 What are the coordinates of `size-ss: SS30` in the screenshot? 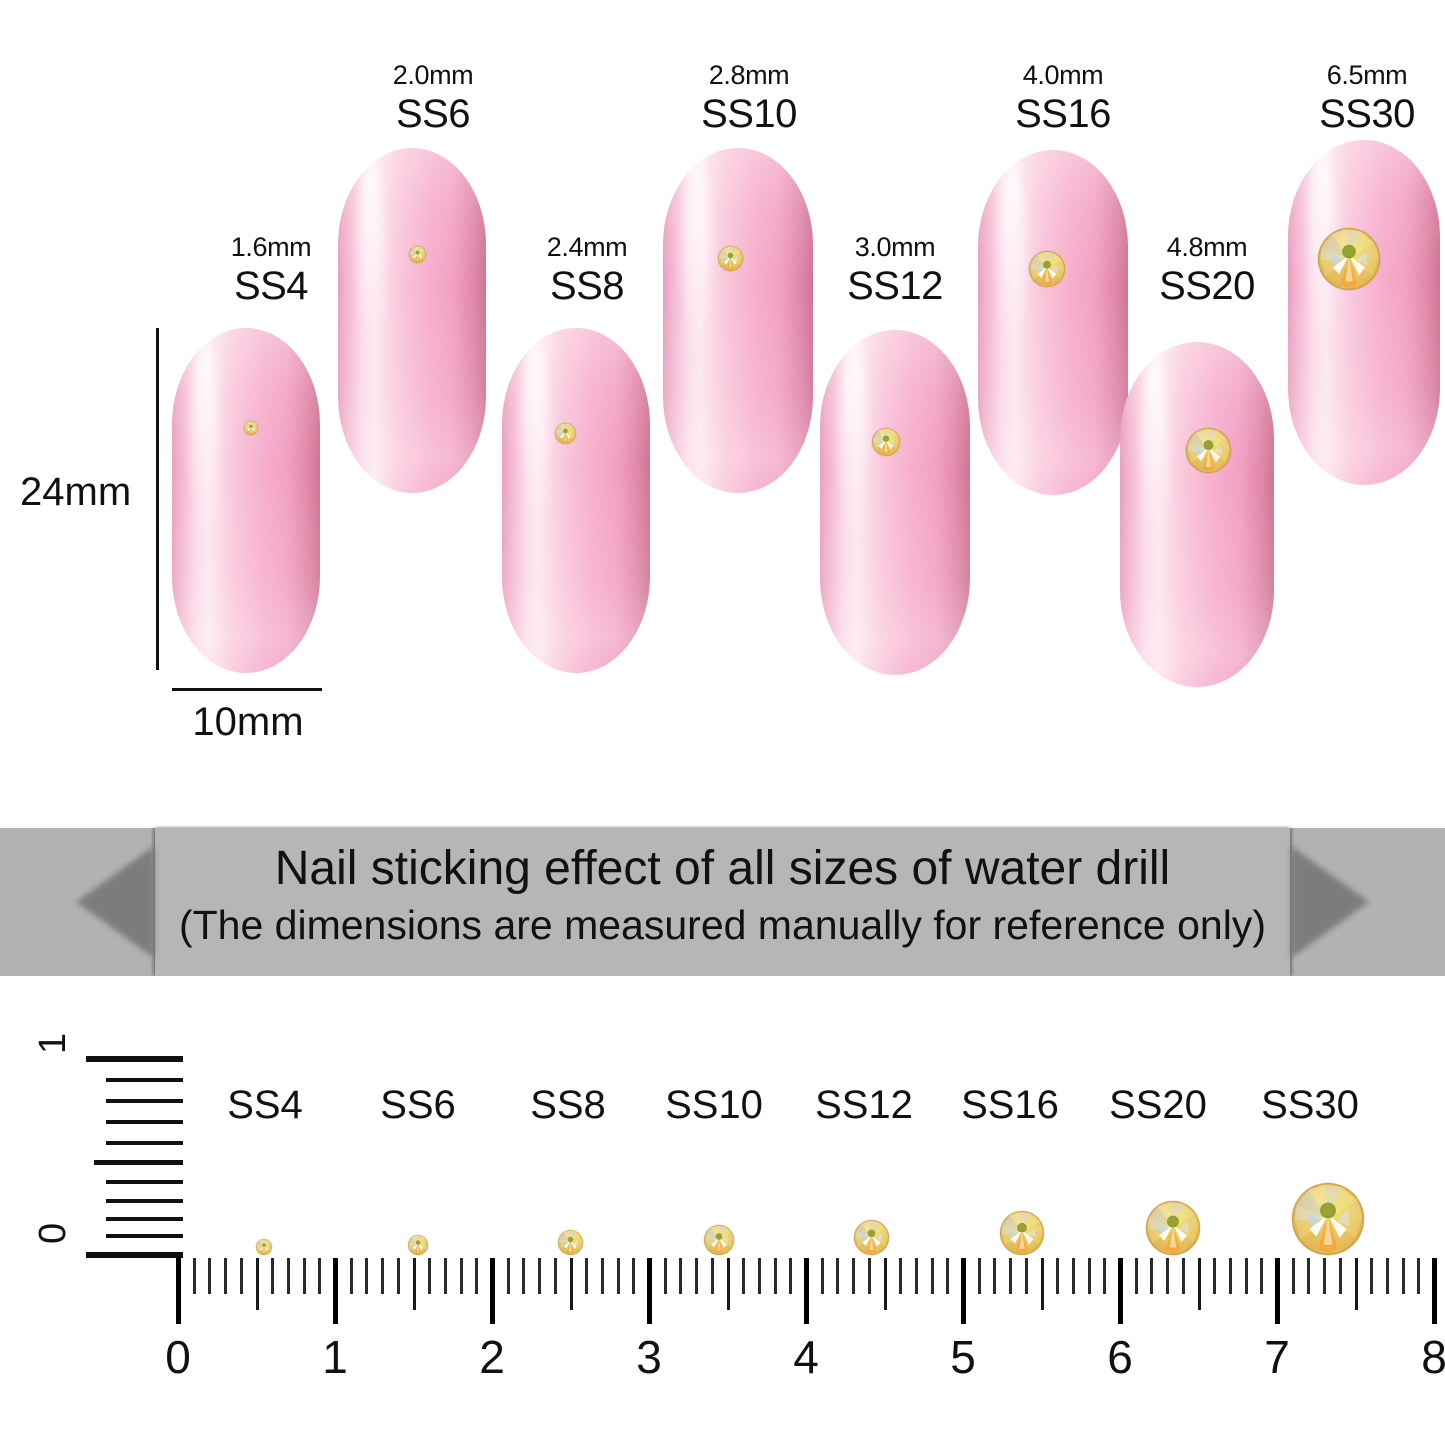 It's located at (1367, 114).